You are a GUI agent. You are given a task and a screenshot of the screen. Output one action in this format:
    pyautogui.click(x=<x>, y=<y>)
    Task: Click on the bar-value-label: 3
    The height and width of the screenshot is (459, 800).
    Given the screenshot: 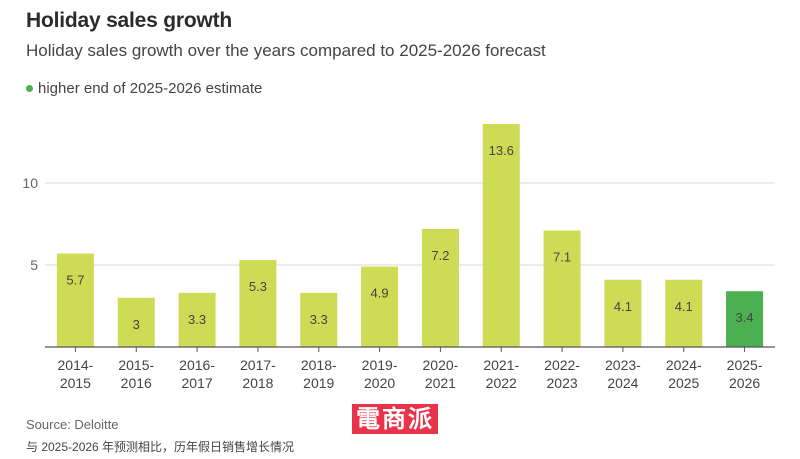 What is the action you would take?
    pyautogui.click(x=136, y=324)
    